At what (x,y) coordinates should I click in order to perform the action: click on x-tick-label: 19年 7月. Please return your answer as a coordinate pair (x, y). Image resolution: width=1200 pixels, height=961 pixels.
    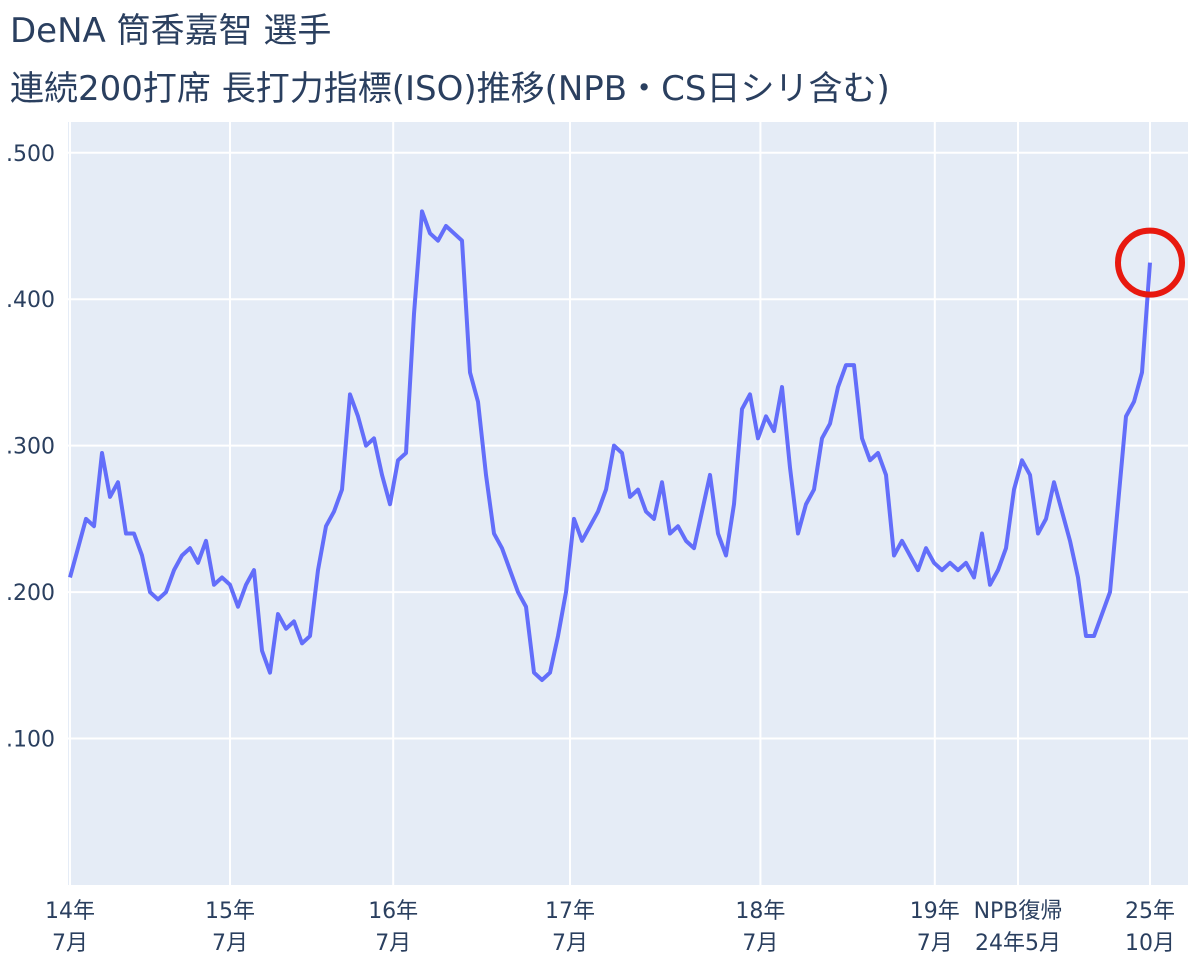
    Looking at the image, I should click on (935, 927).